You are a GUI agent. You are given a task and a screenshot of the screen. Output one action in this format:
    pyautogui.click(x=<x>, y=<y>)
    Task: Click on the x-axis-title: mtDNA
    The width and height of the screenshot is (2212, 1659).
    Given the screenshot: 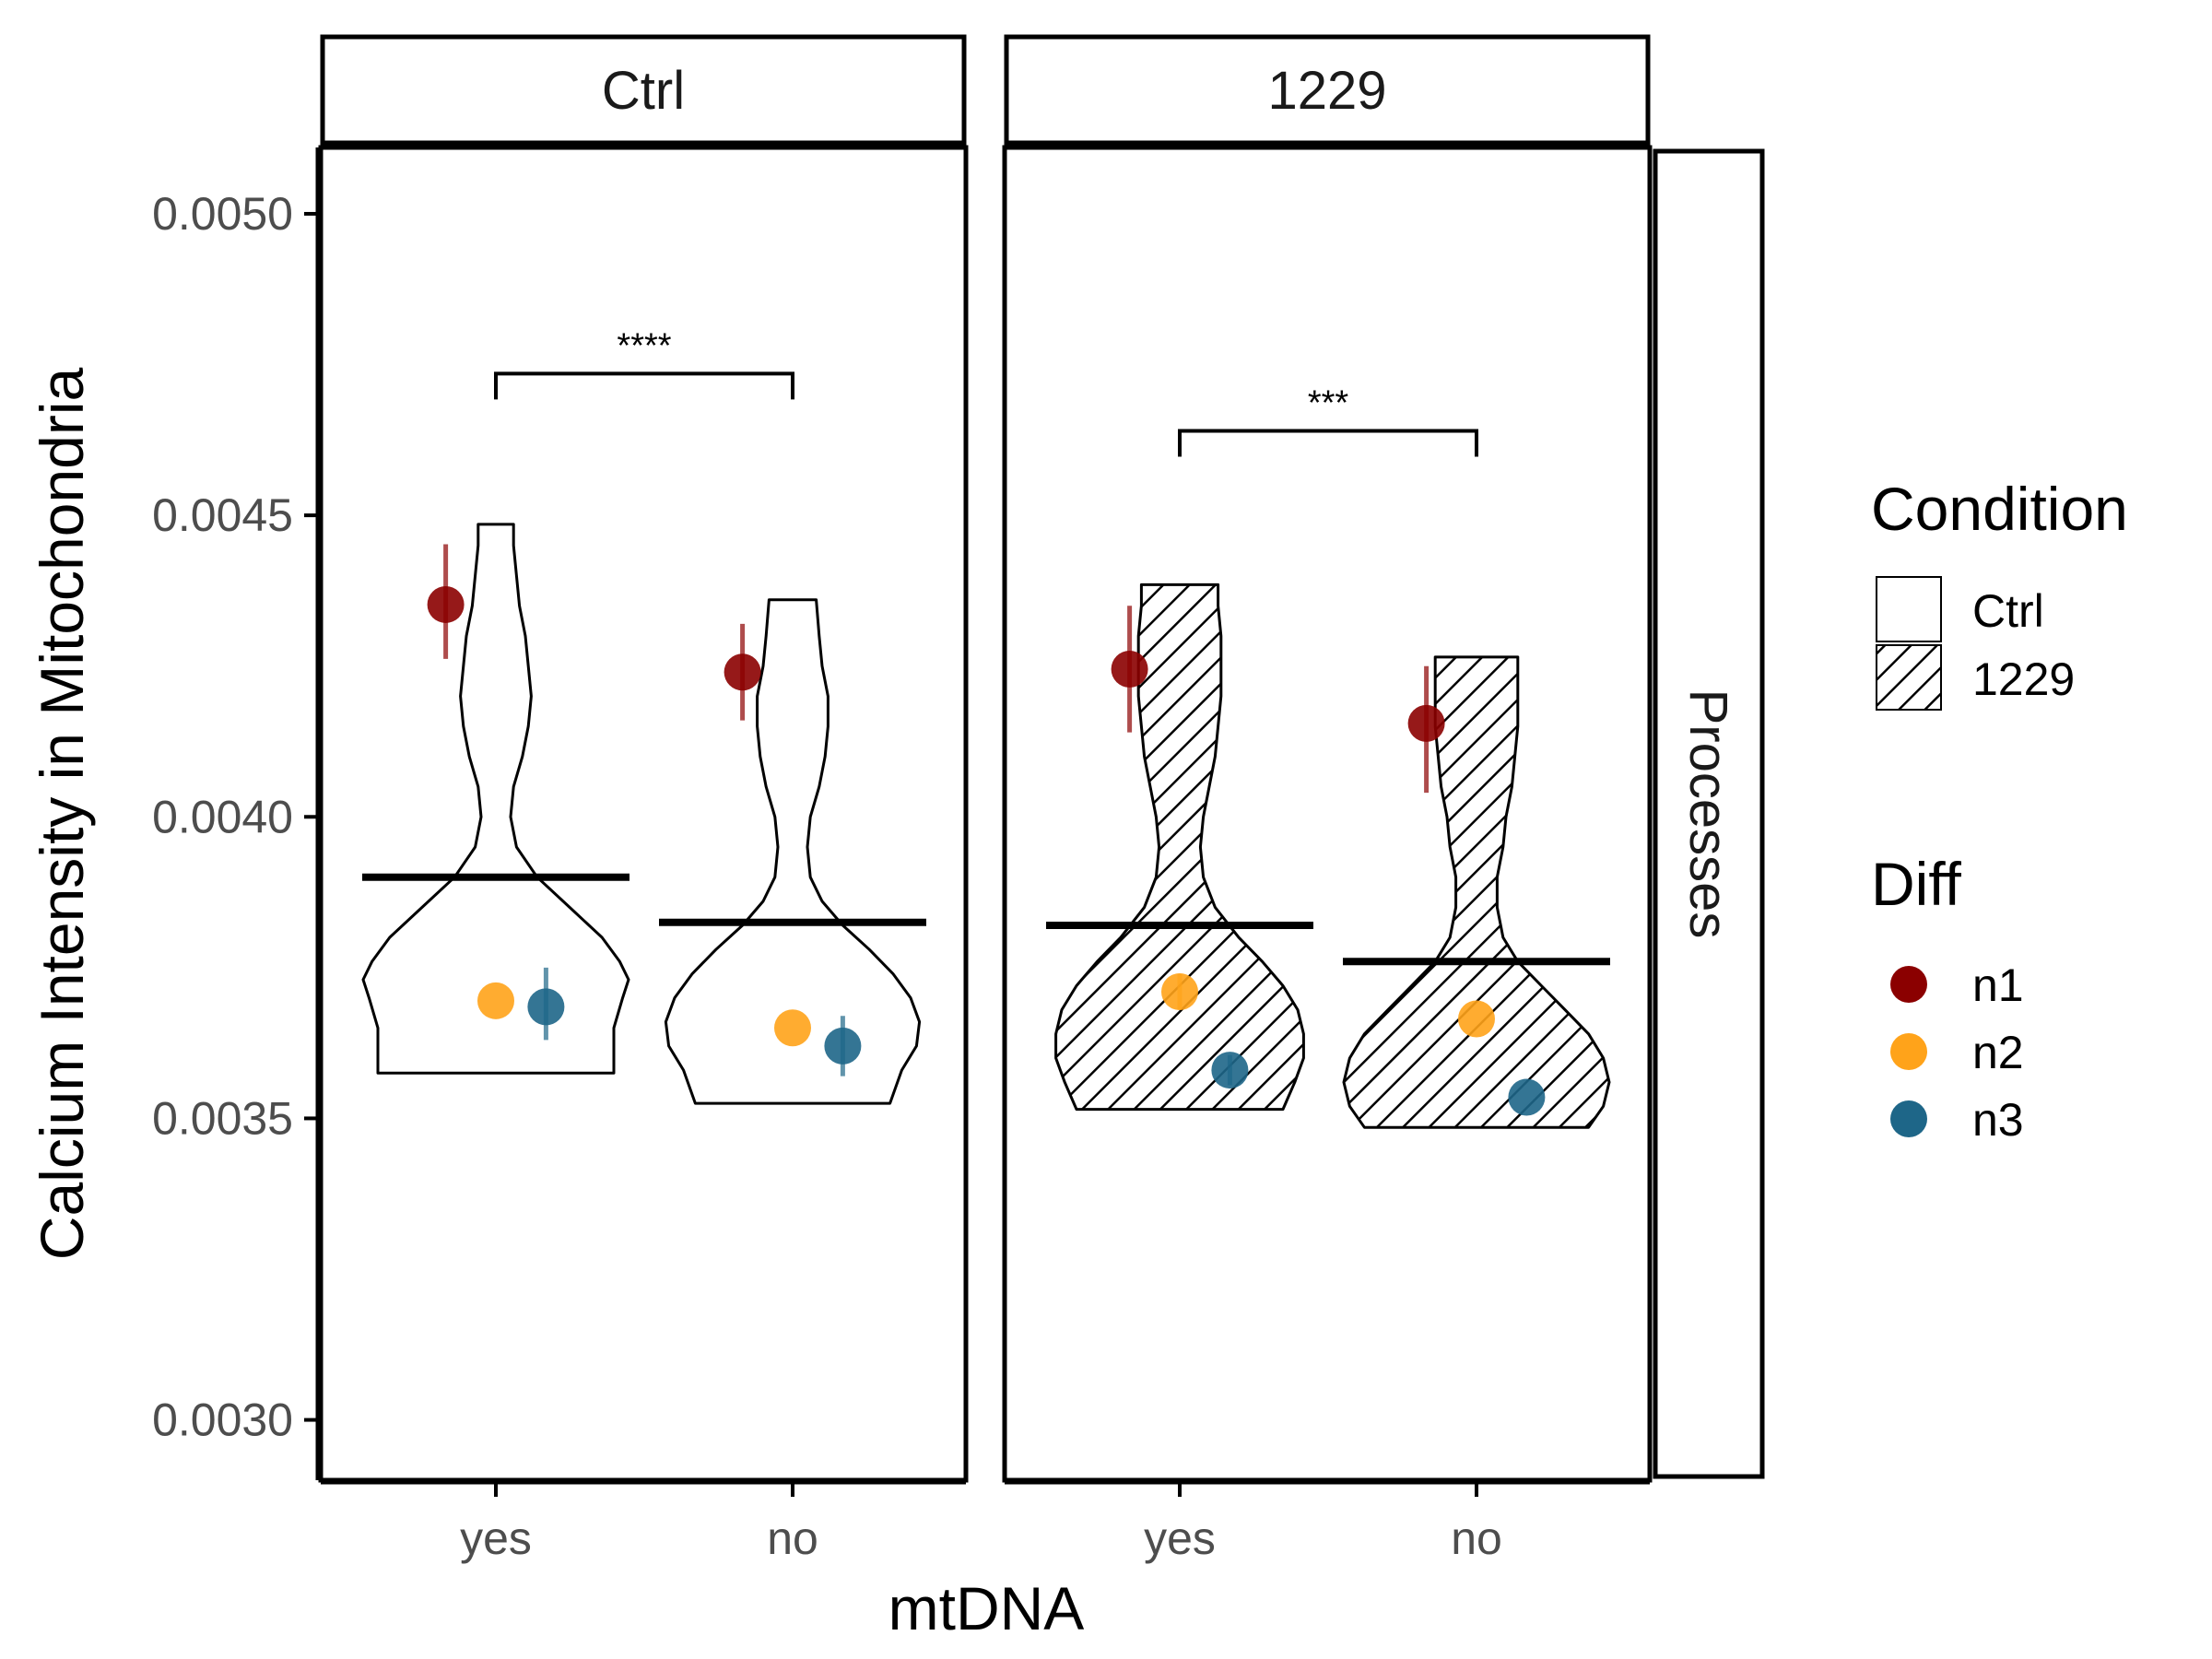 What is the action you would take?
    pyautogui.click(x=986, y=1608)
    